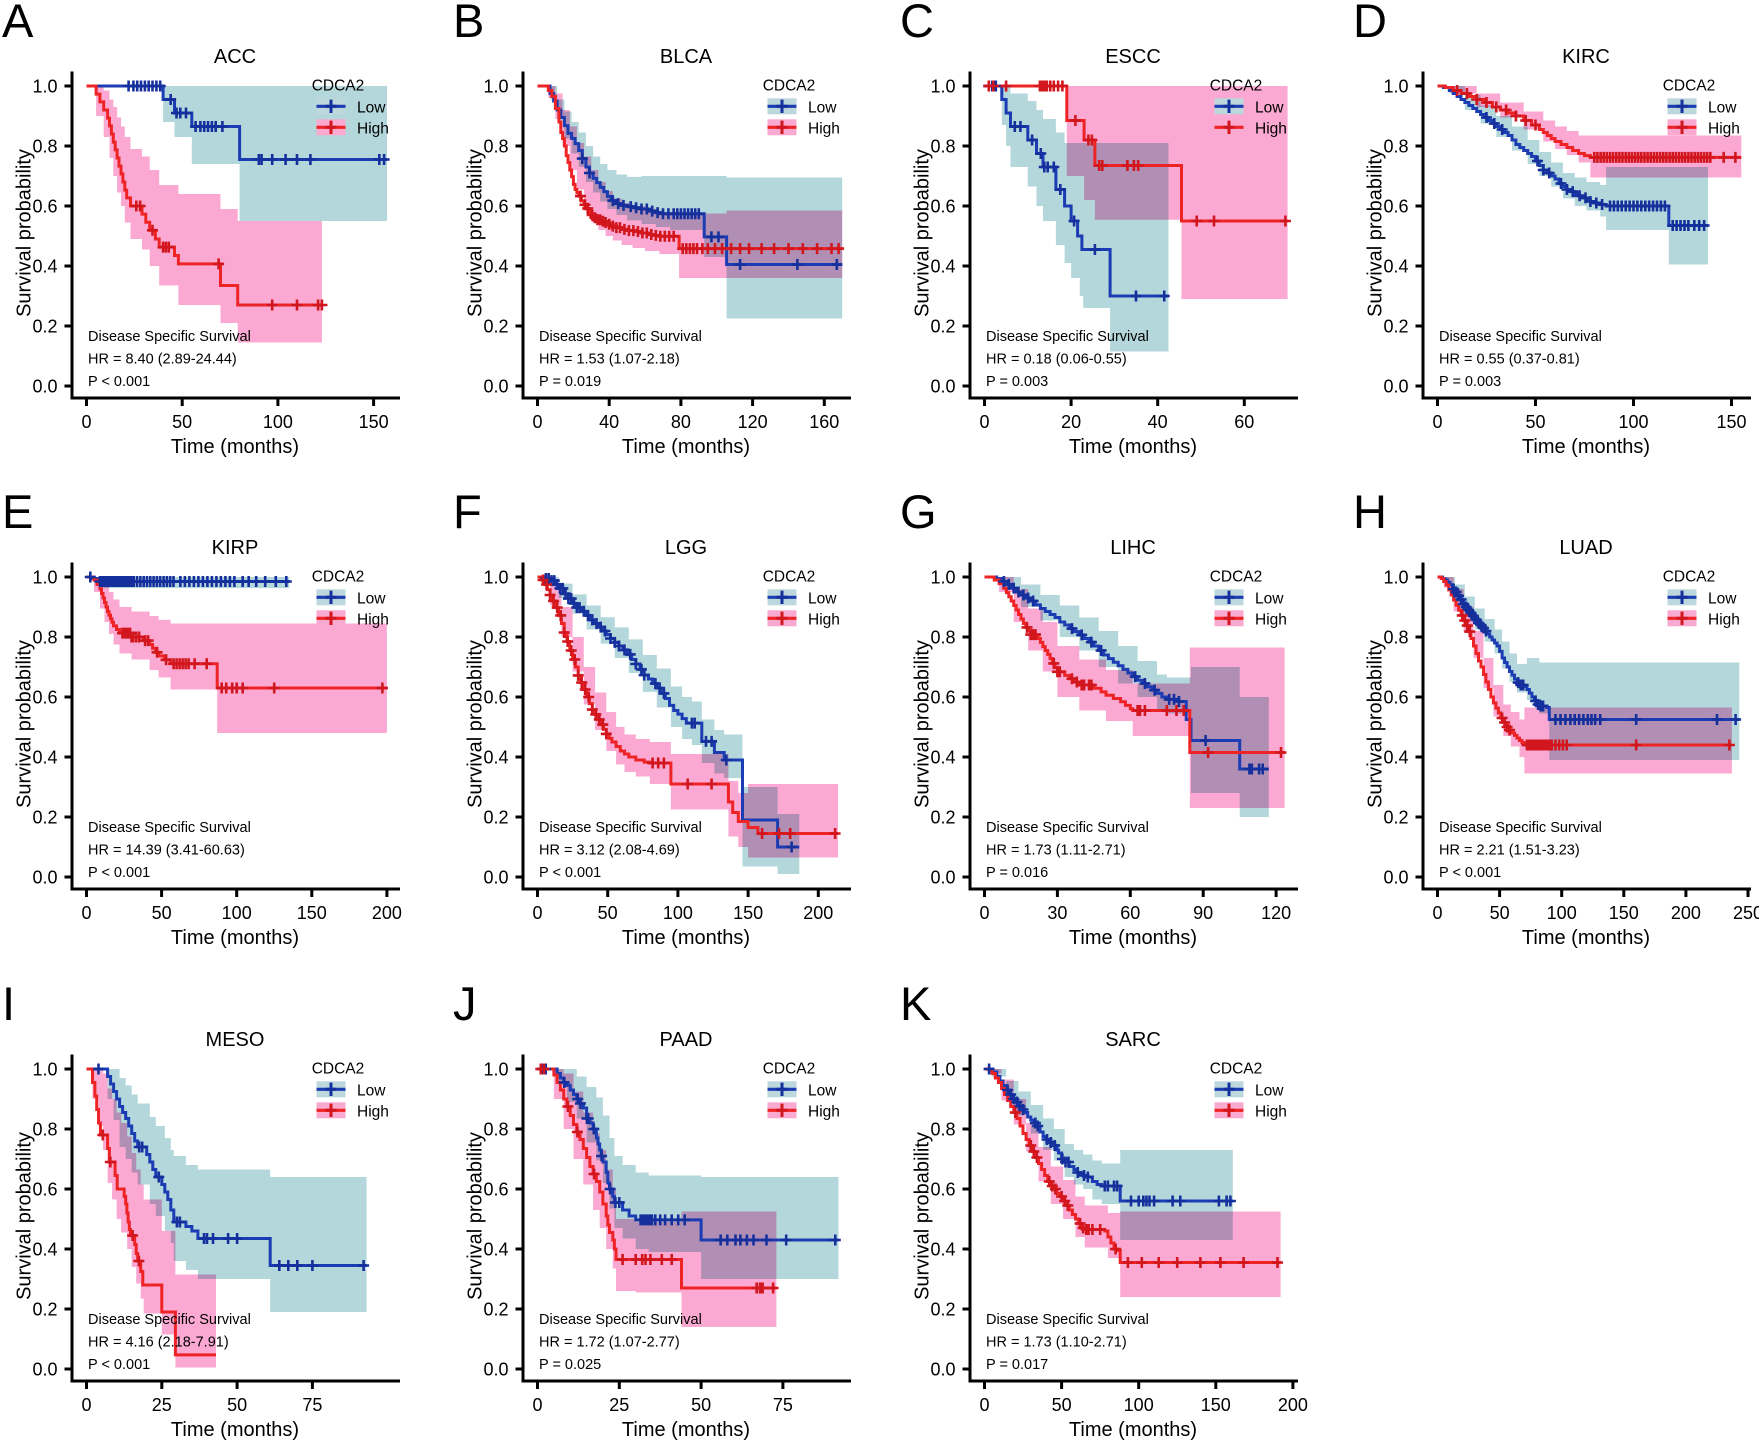 This screenshot has width=1759, height=1440. Describe the element at coordinates (235, 548) in the screenshot. I see `svg-text: KIRP` at that location.